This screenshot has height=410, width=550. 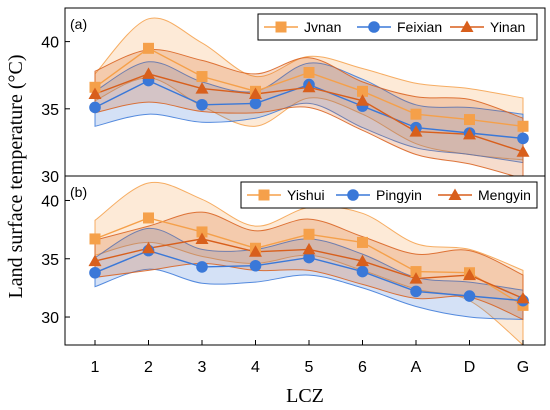 I want to click on point-jvnan-g, so click(x=523, y=126).